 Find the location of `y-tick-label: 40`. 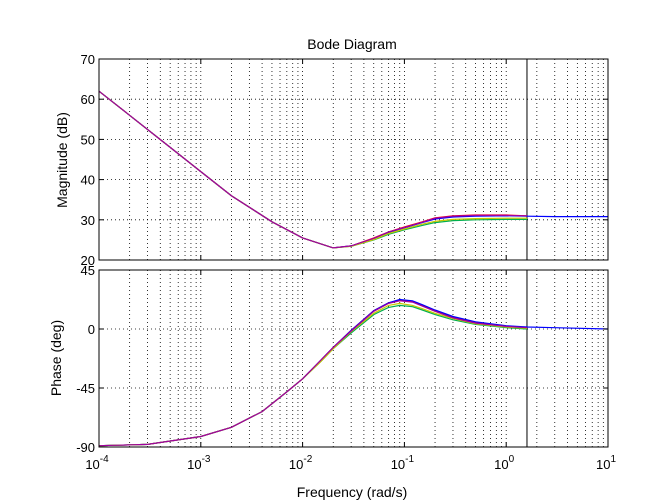

y-tick-label: 40 is located at coordinates (88, 180).